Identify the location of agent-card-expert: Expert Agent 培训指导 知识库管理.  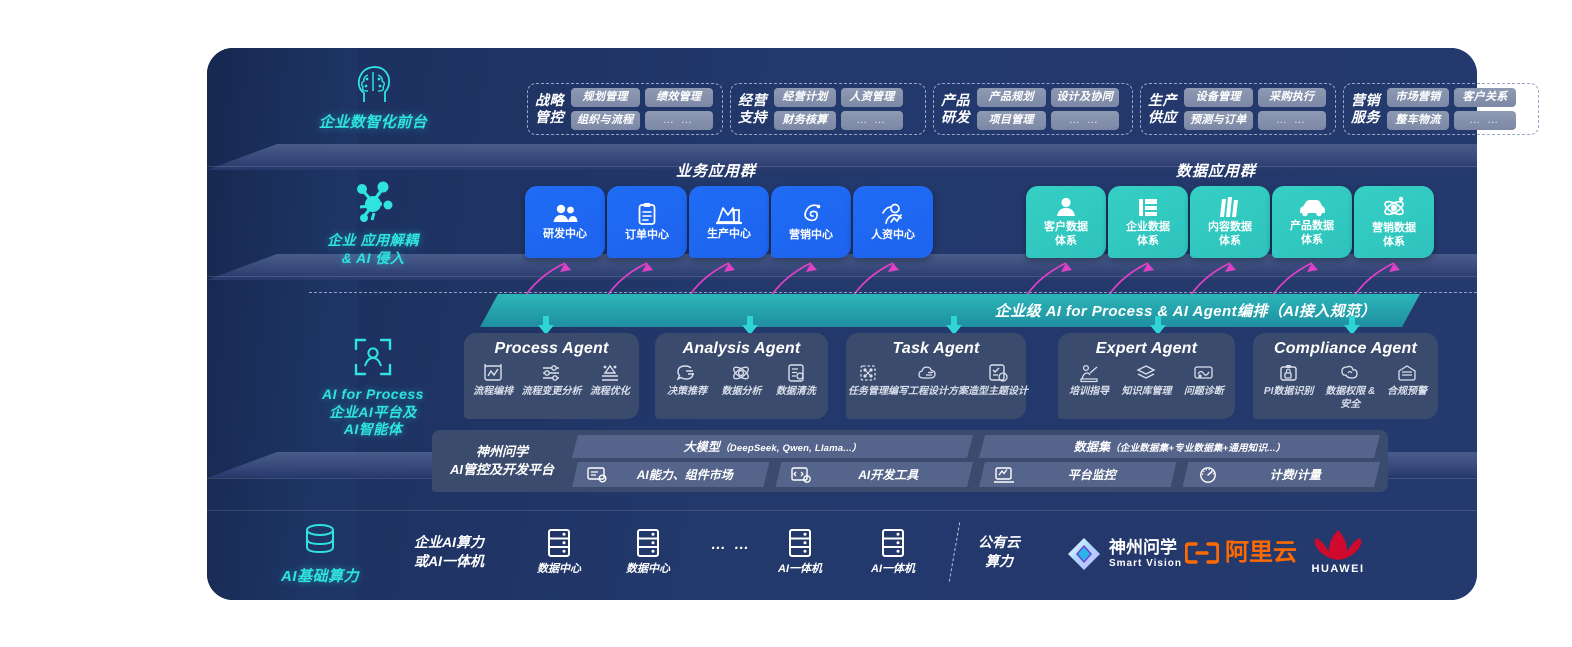
(1146, 376).